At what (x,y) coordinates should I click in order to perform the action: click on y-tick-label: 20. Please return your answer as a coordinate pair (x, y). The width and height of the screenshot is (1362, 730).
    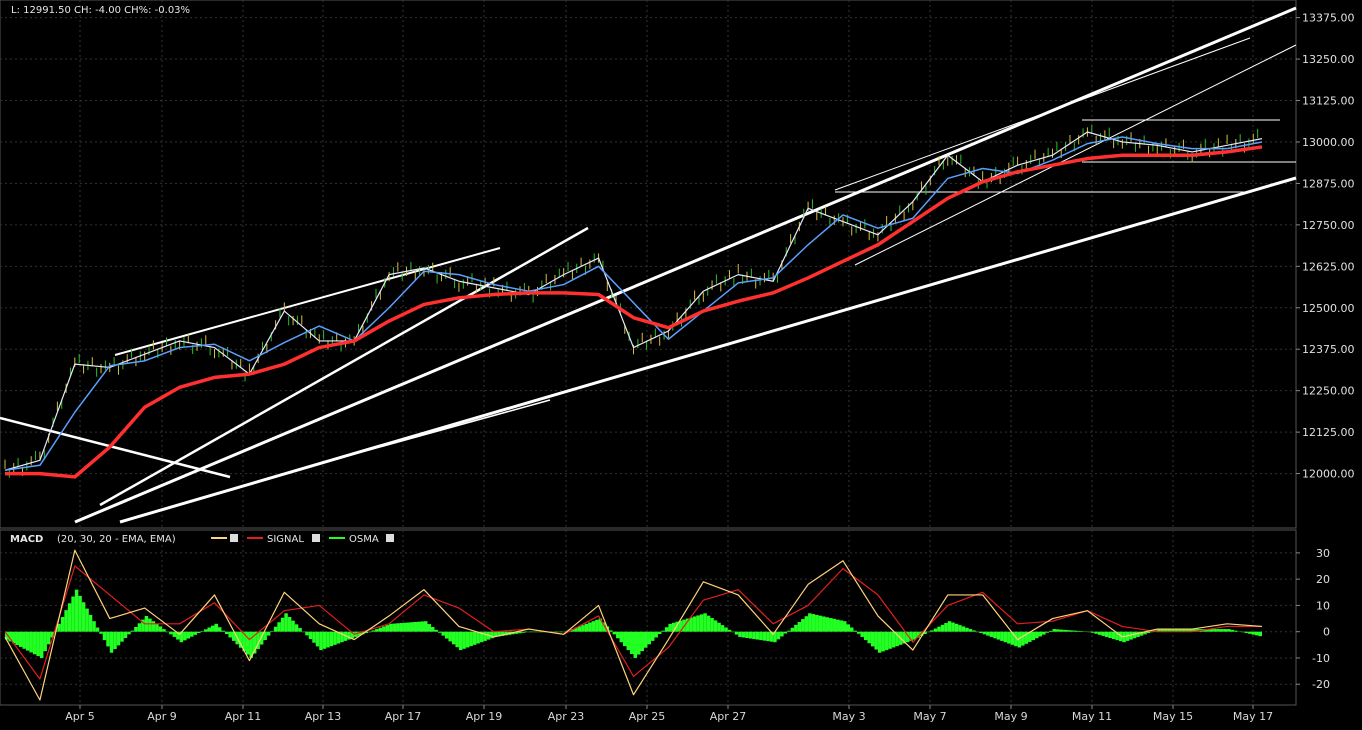
    Looking at the image, I should click on (1323, 579).